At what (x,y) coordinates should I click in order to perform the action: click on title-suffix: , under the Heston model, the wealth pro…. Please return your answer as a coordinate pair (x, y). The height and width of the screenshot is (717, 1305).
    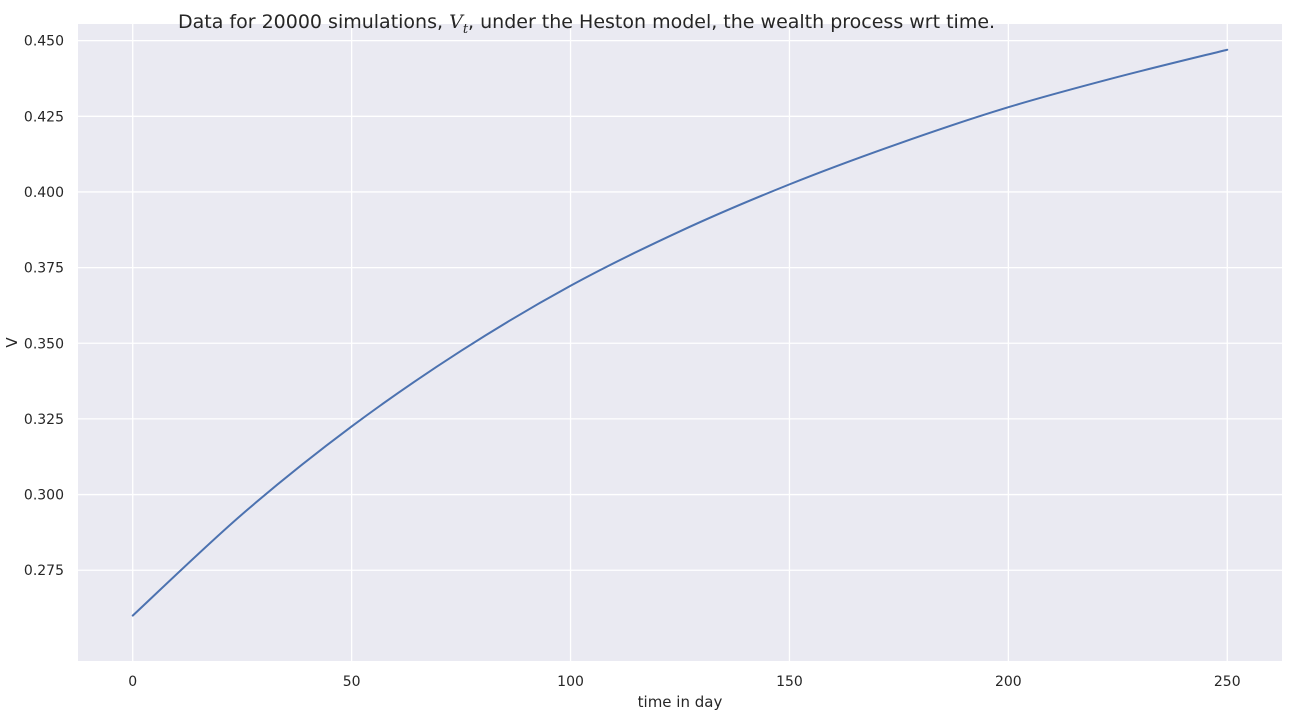
    Looking at the image, I should click on (731, 22).